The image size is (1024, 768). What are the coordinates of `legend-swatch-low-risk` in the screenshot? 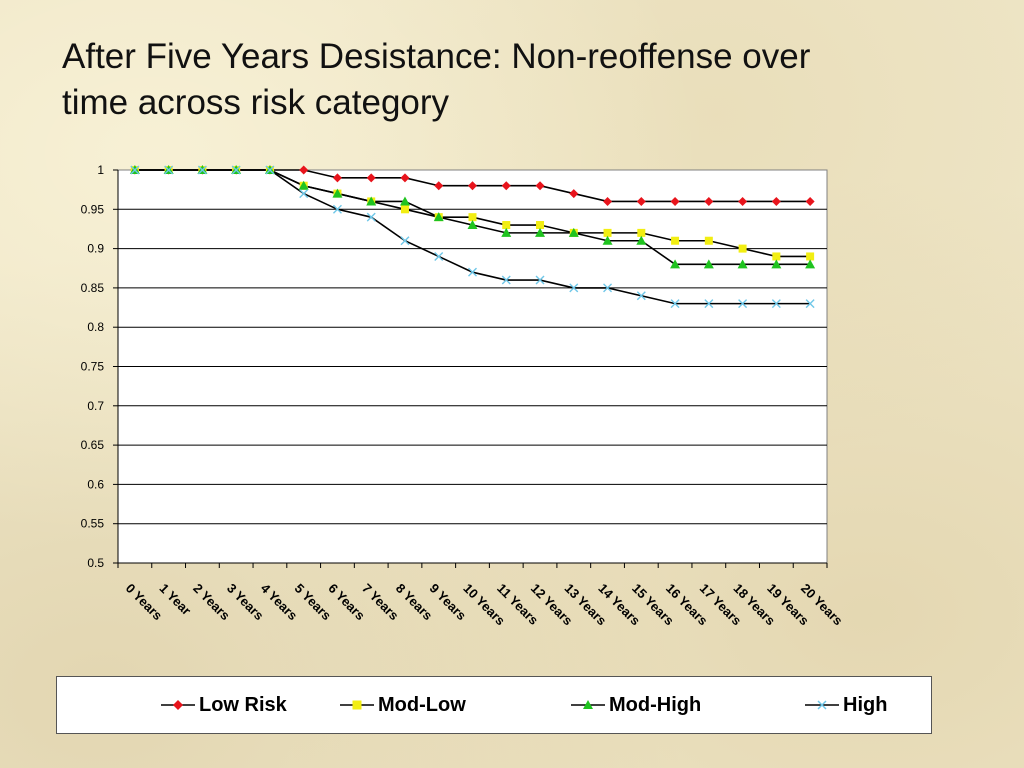 It's located at (178, 705).